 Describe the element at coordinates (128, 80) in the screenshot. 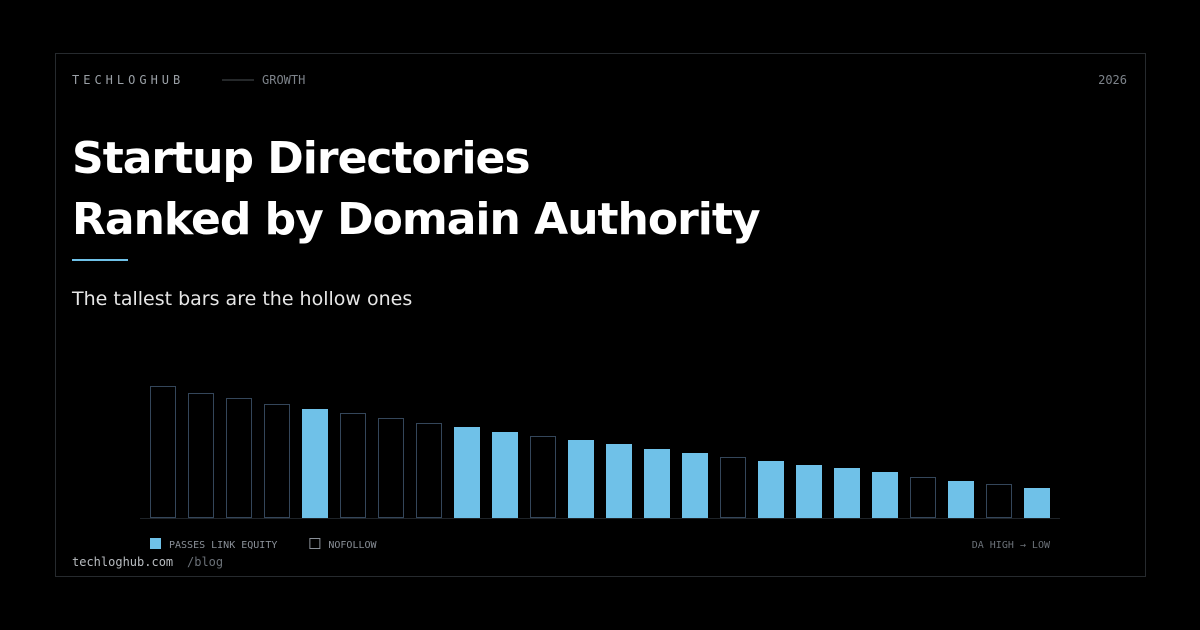

I see `brand: TECHLOGHUB` at that location.